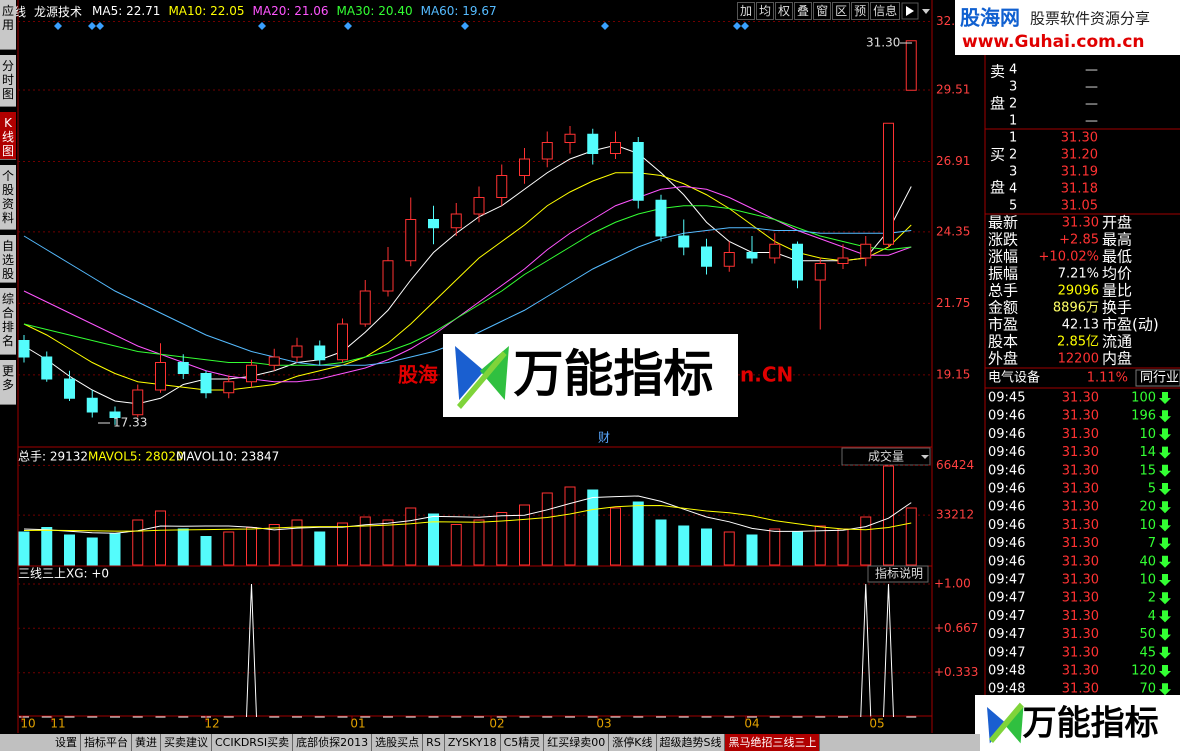 This screenshot has width=1180, height=751. I want to click on price: 31.19, so click(1079, 172).